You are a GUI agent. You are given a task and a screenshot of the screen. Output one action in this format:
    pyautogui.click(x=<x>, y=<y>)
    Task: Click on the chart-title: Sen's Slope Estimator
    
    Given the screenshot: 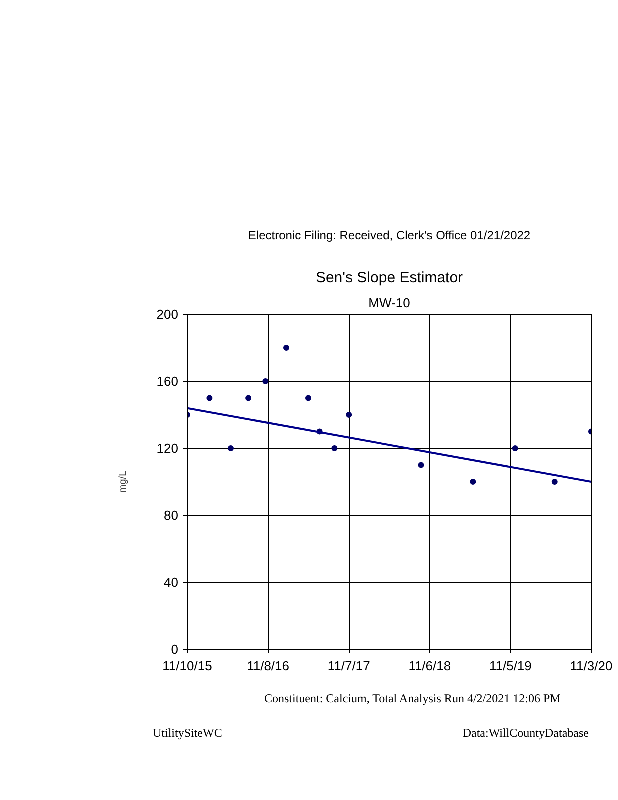 What is the action you would take?
    pyautogui.click(x=390, y=278)
    